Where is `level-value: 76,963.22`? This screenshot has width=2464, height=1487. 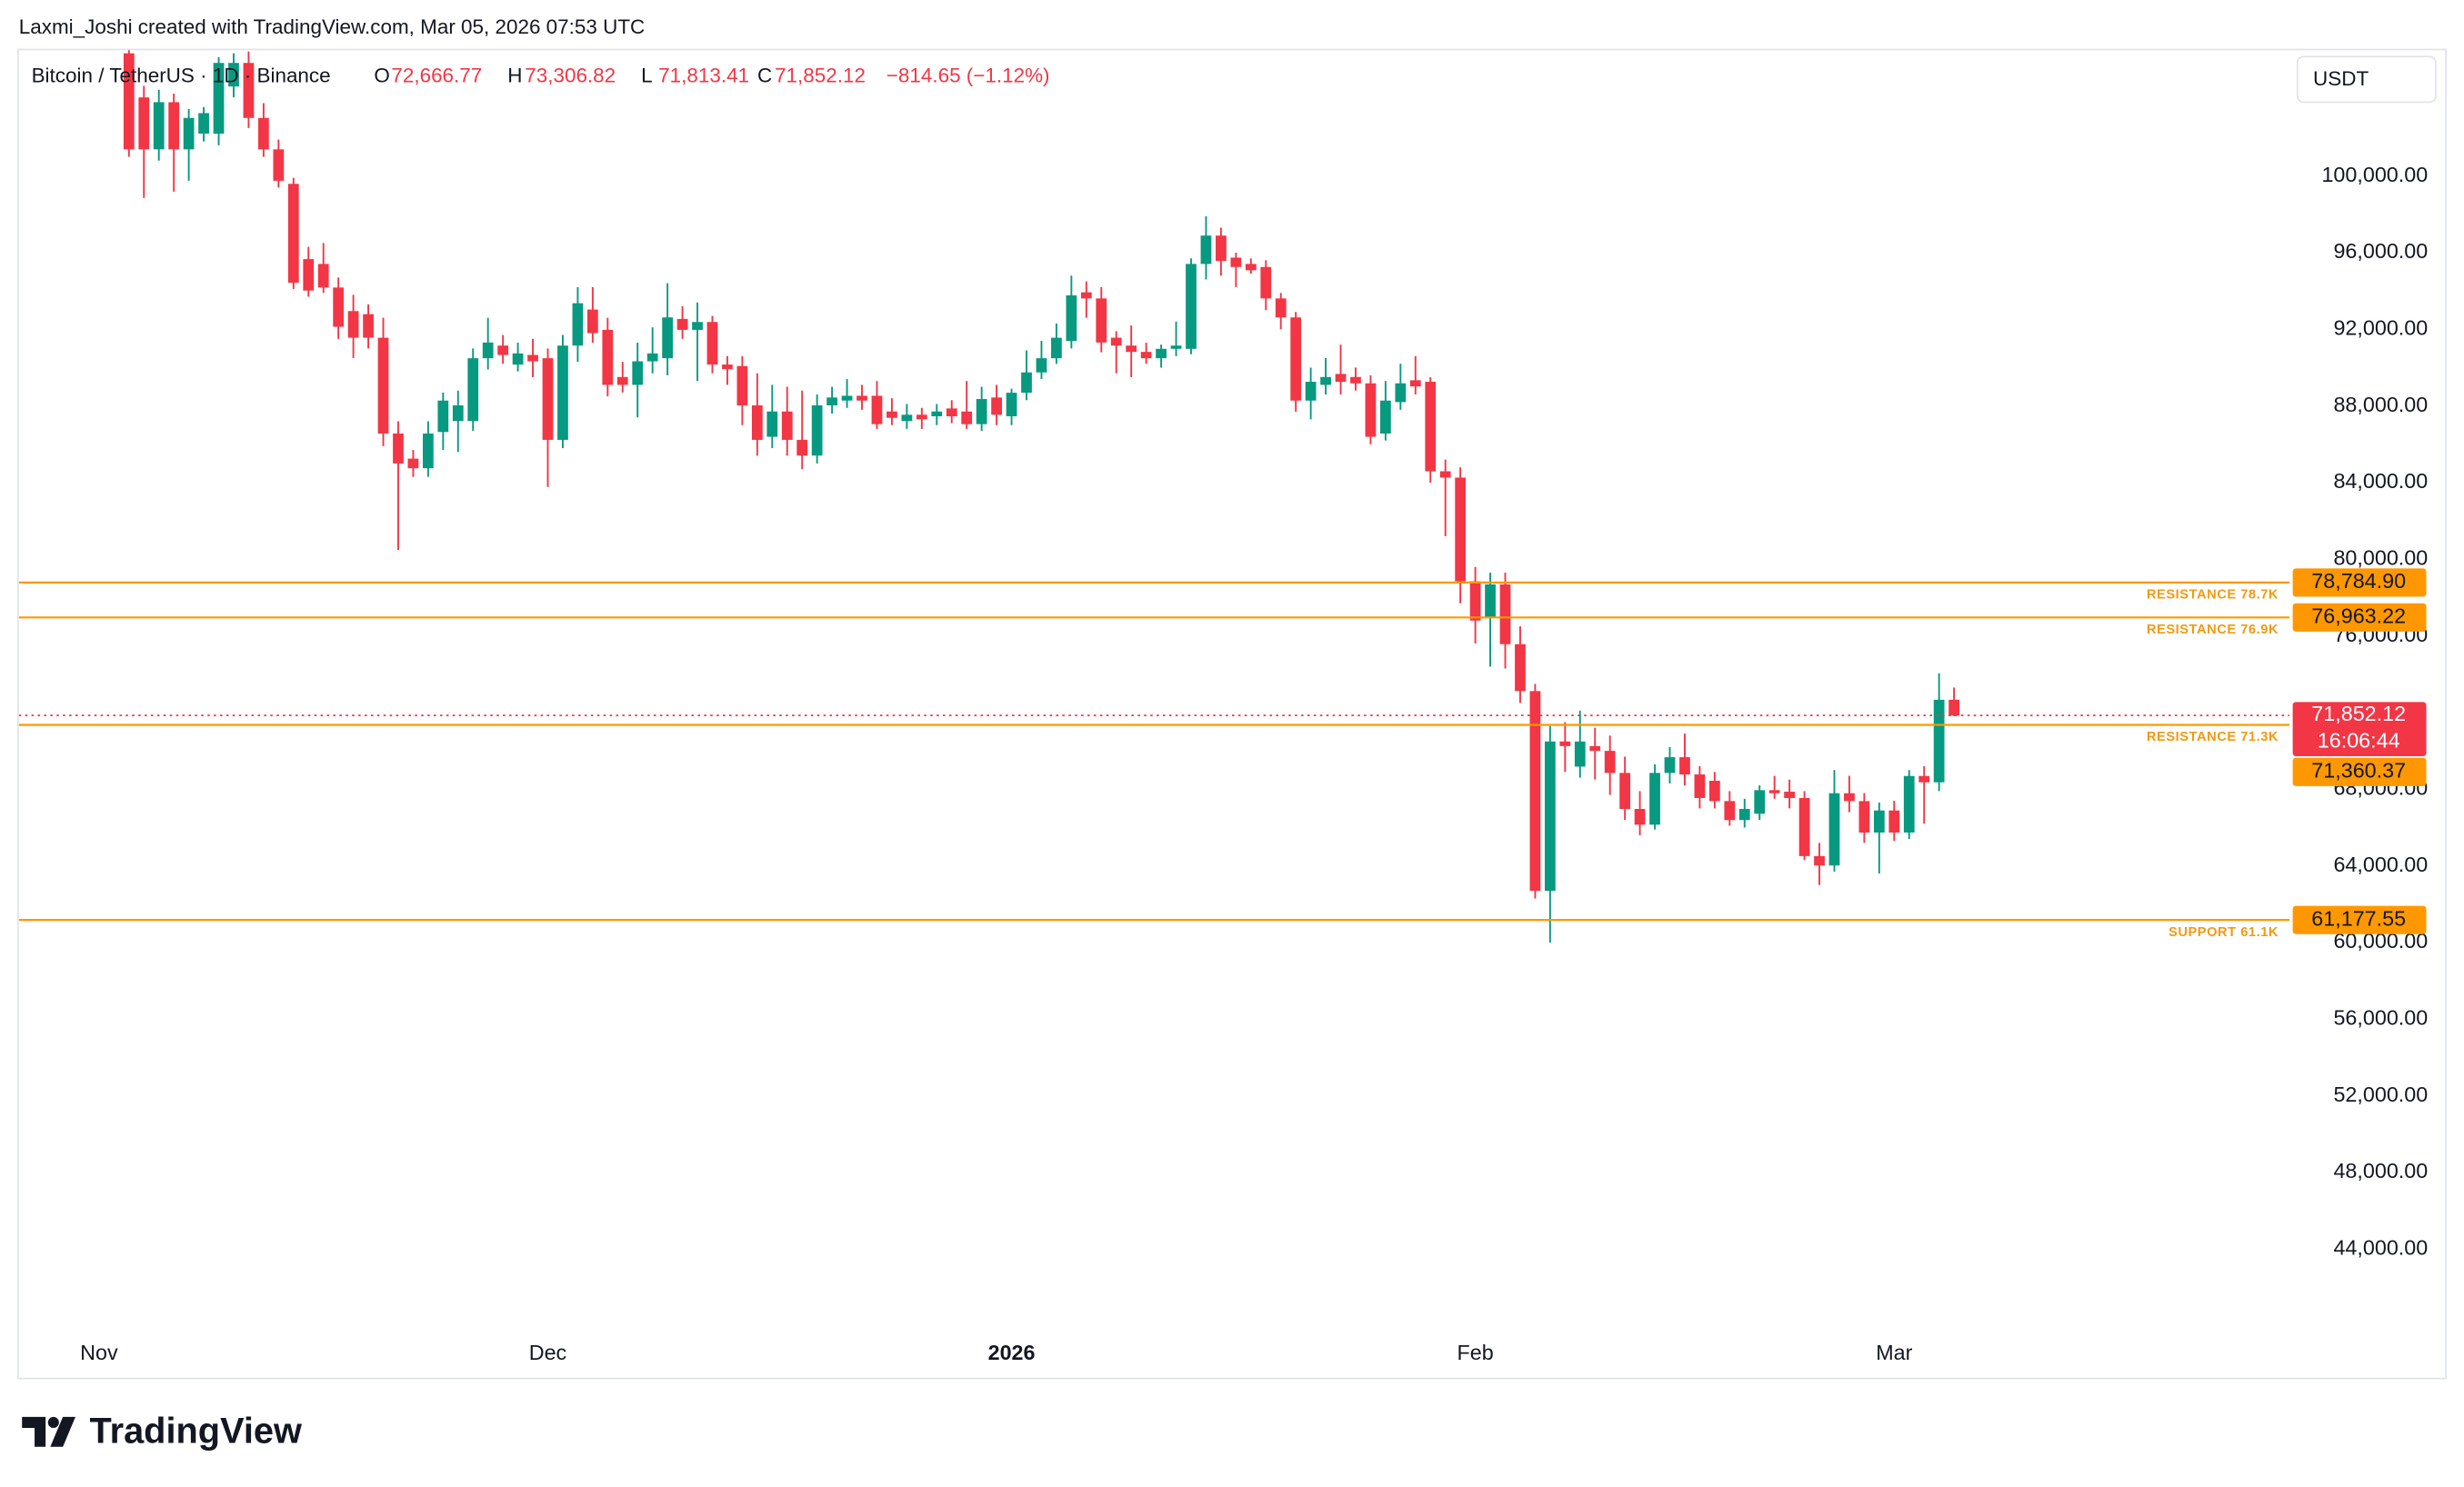 level-value: 76,963.22 is located at coordinates (2358, 615).